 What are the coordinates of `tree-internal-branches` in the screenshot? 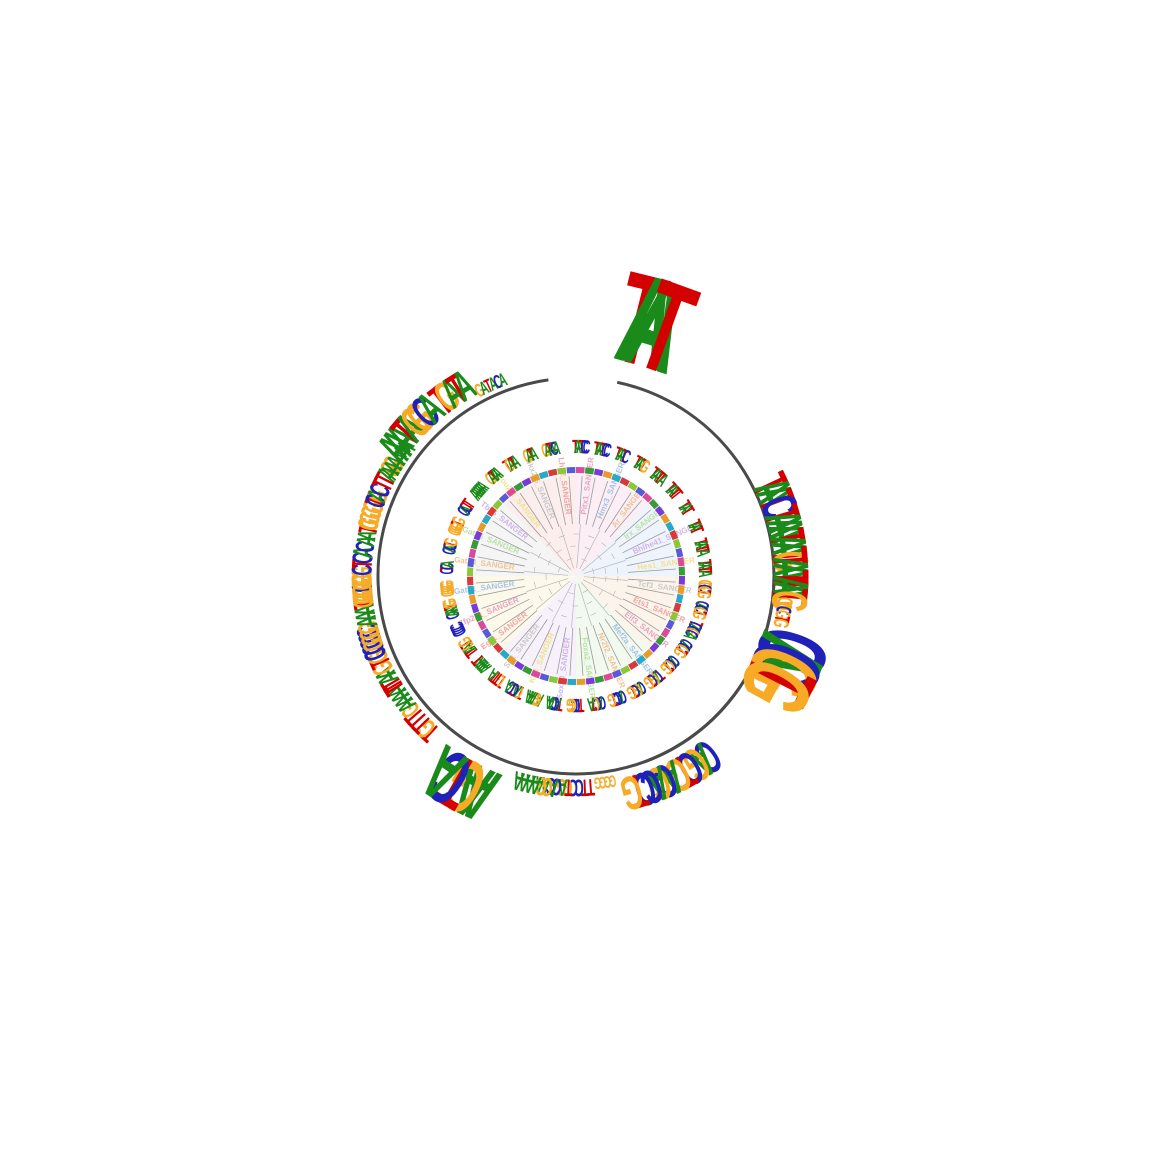 It's located at (576, 576).